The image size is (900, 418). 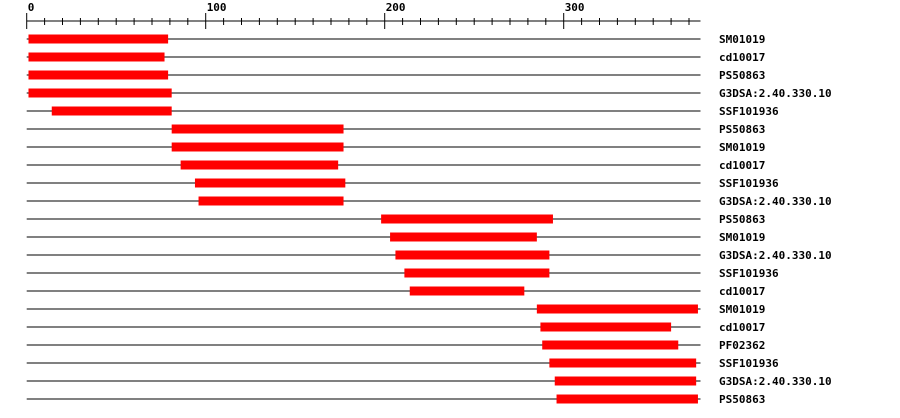 What do you see at coordinates (31, 7) in the screenshot?
I see `tick-label: 0` at bounding box center [31, 7].